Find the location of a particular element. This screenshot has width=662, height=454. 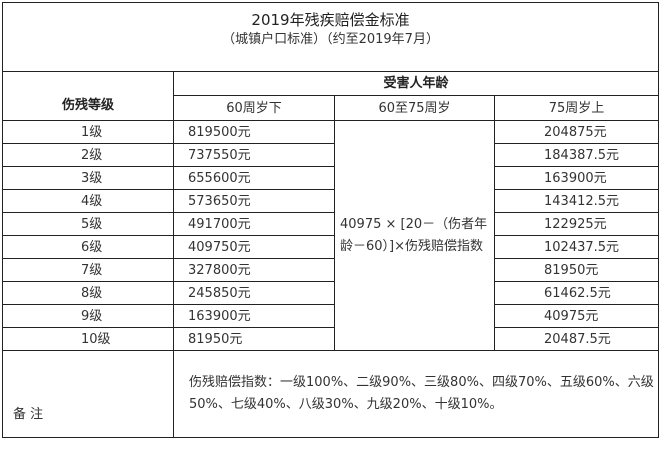

table-row: 6级 409750元 102437.5元 is located at coordinates (331, 247).